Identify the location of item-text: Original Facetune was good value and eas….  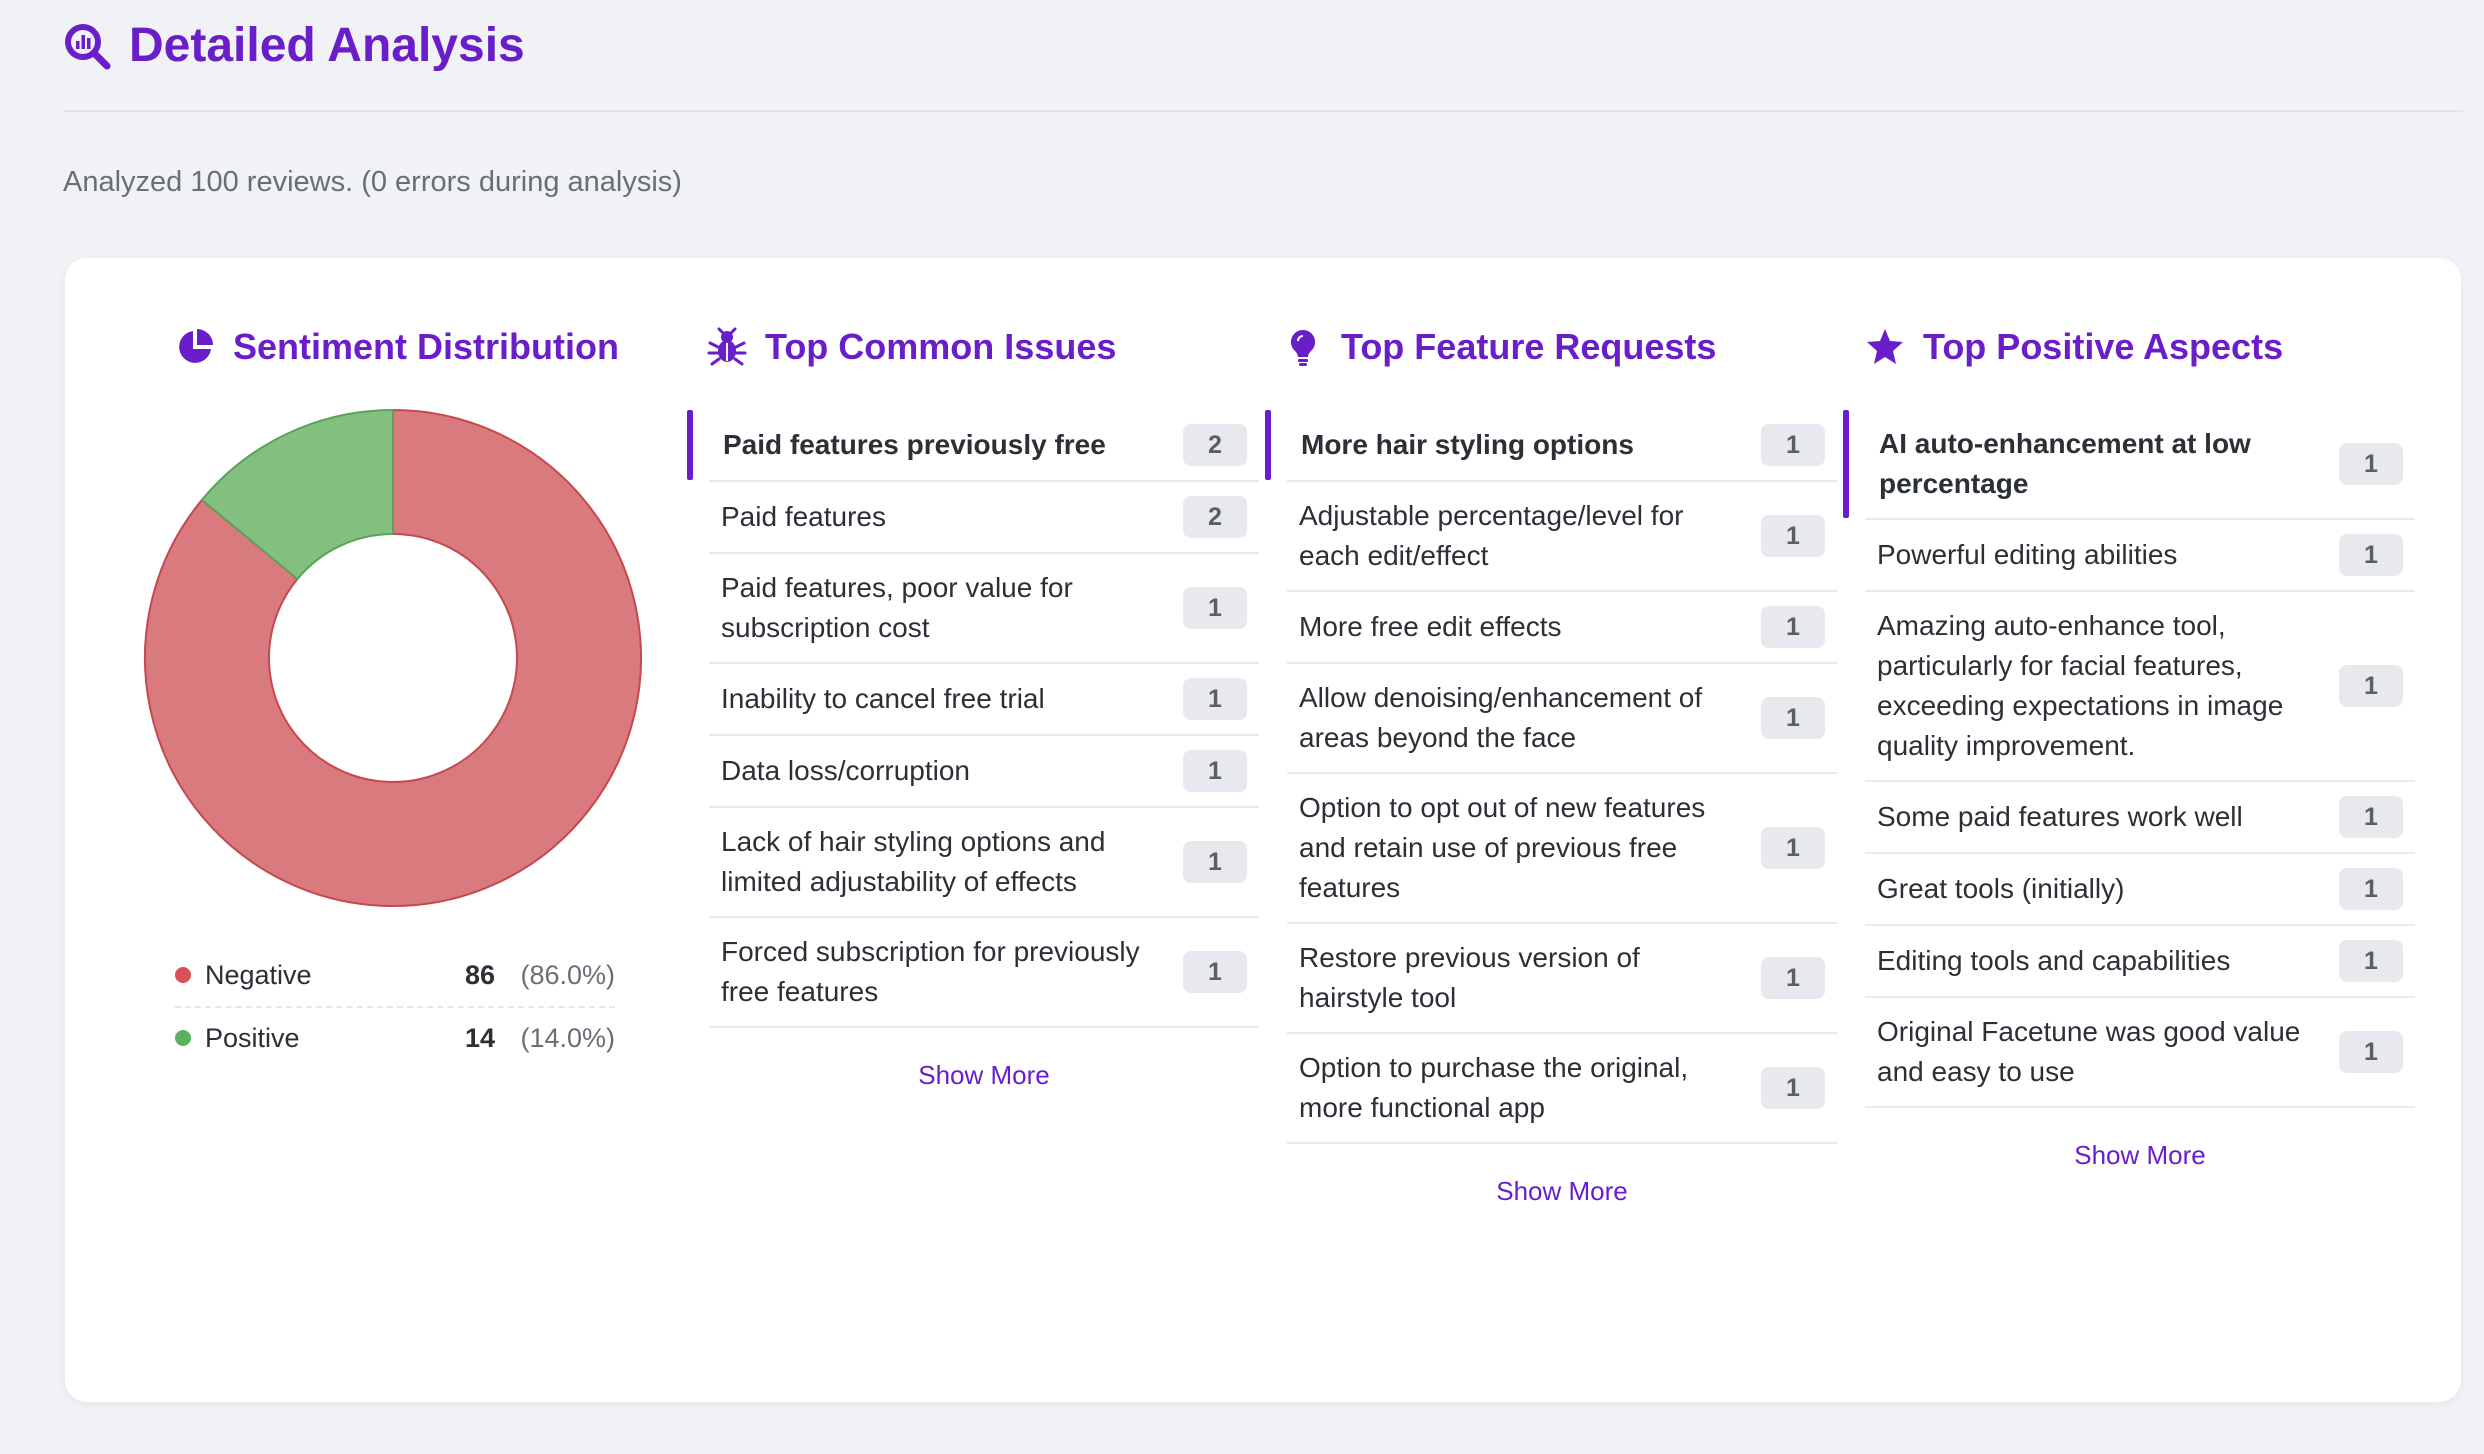
(2089, 1051).